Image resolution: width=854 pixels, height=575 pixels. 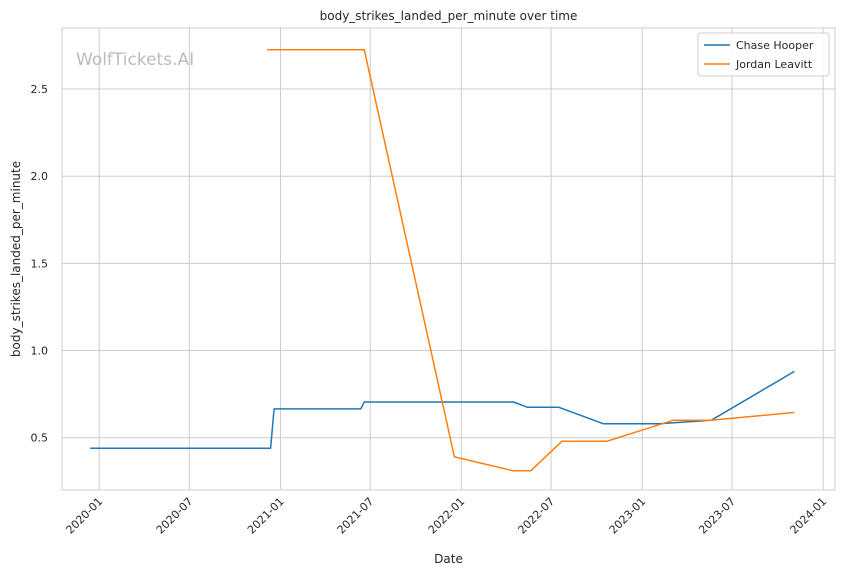 What do you see at coordinates (442, 409) in the screenshot?
I see `series-line-chase-hooper` at bounding box center [442, 409].